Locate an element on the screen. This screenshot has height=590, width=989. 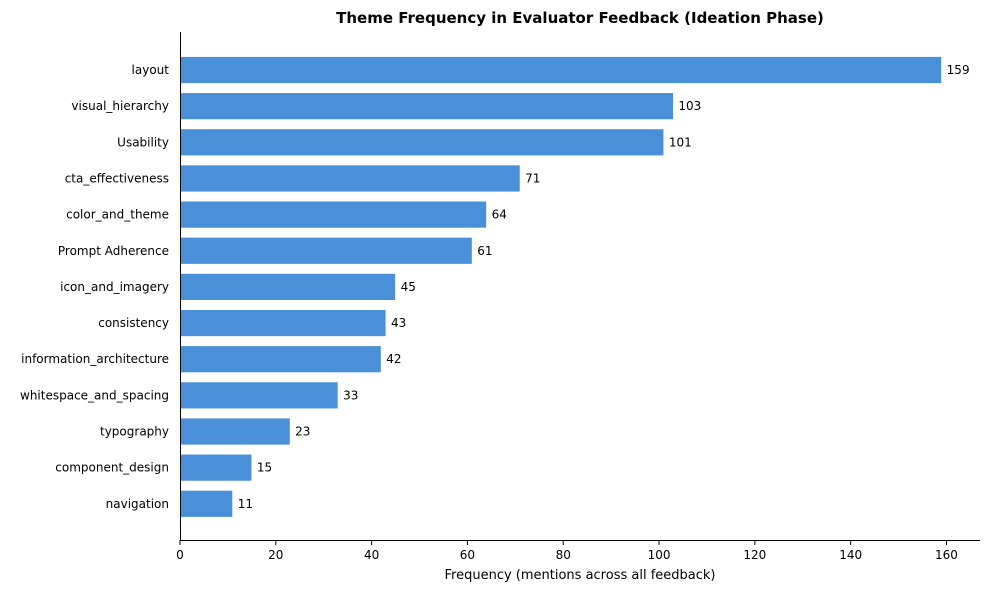
value-label: 43 is located at coordinates (398, 323).